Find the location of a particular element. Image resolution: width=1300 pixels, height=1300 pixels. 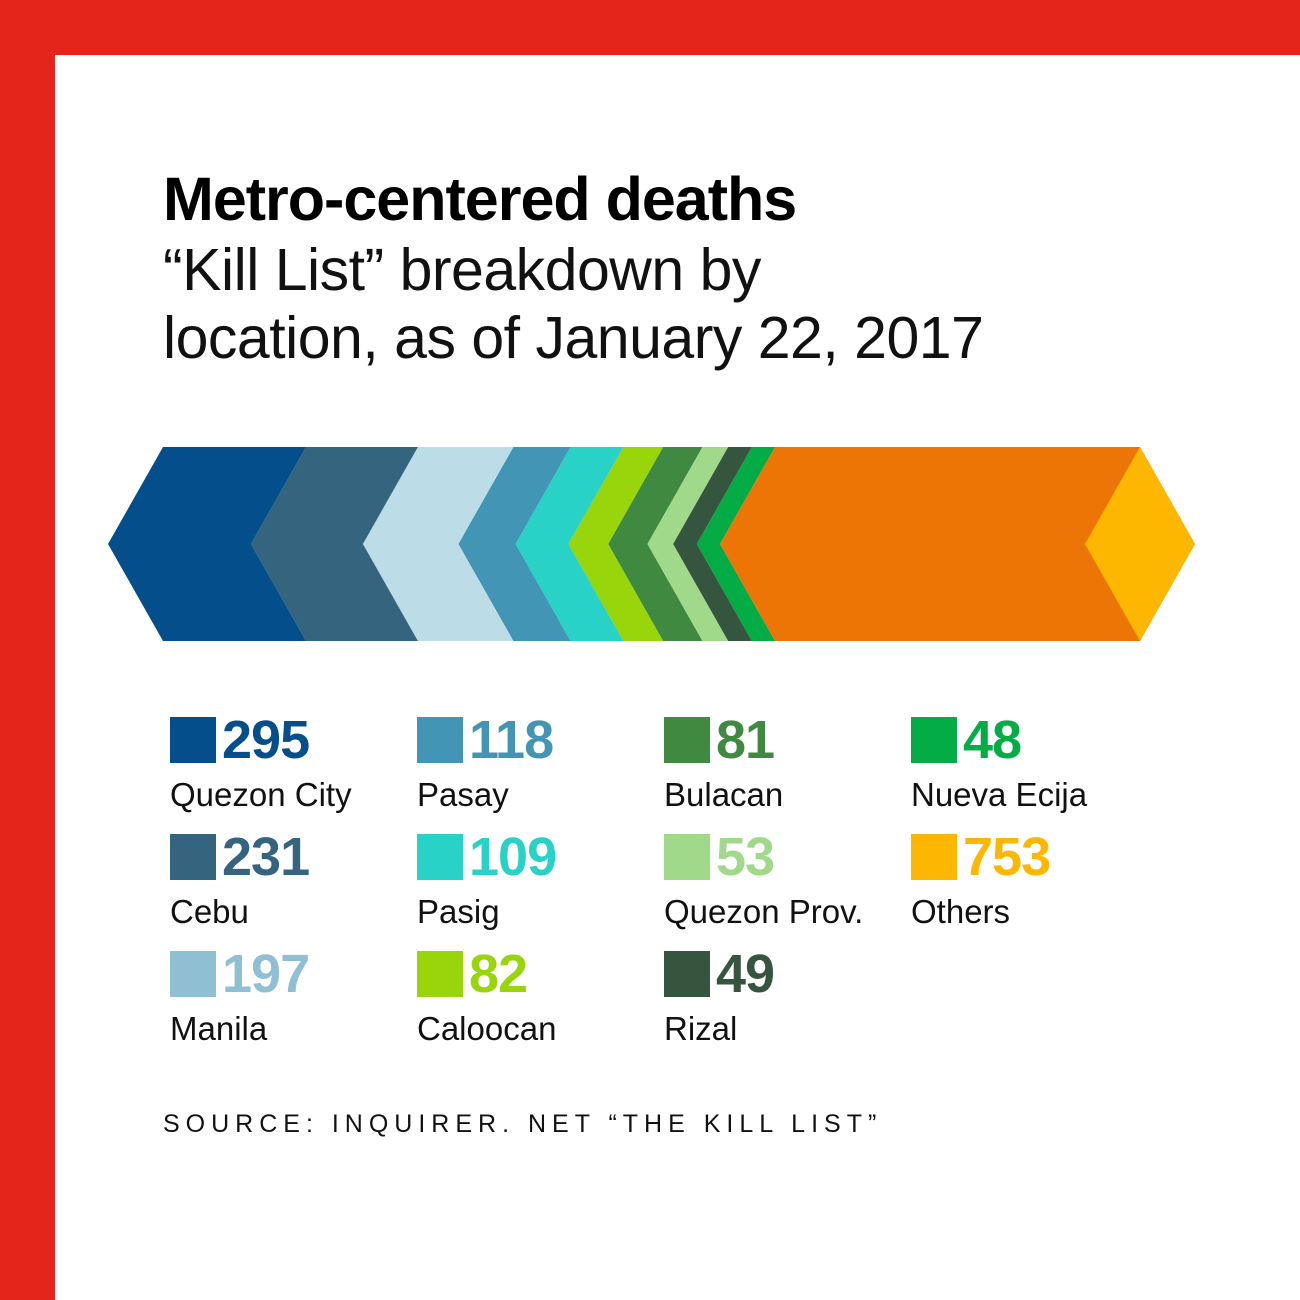

legend-value: 48 is located at coordinates (992, 740).